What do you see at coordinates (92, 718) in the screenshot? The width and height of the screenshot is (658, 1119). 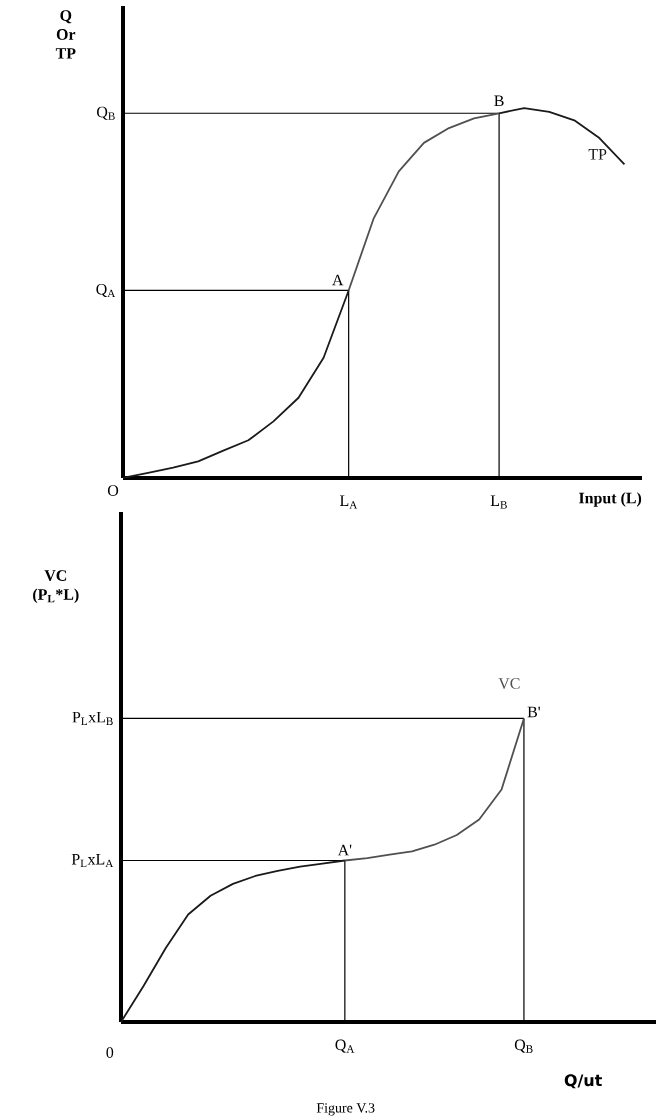 I see `ref-line-label: P$_{L}$xL$_{B}$` at bounding box center [92, 718].